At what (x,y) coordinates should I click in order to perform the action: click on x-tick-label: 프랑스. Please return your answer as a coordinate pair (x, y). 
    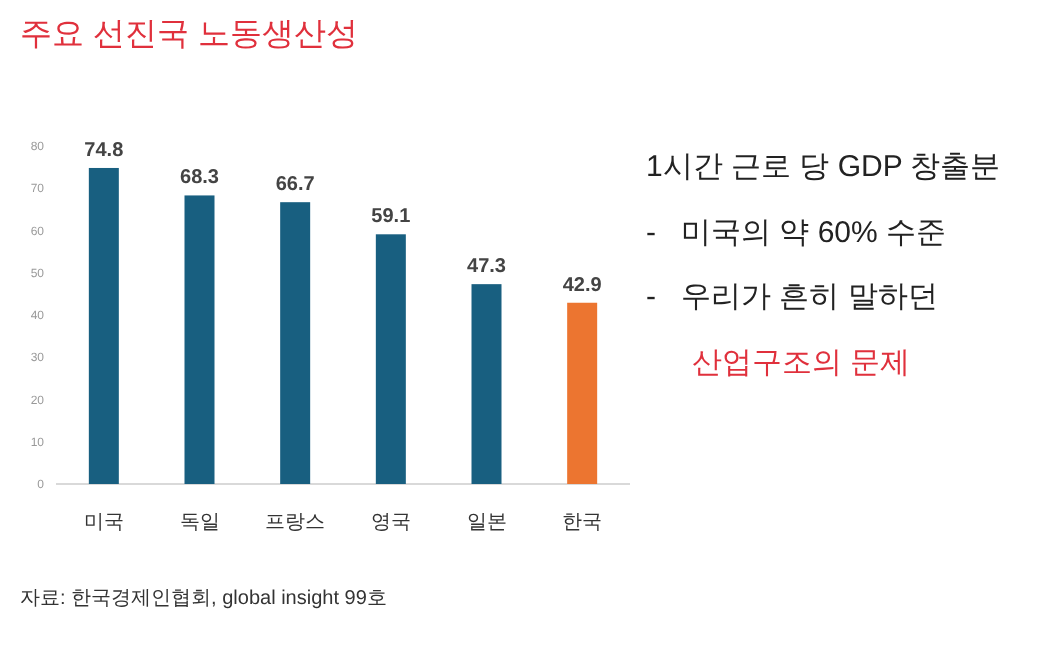
    Looking at the image, I should click on (295, 523).